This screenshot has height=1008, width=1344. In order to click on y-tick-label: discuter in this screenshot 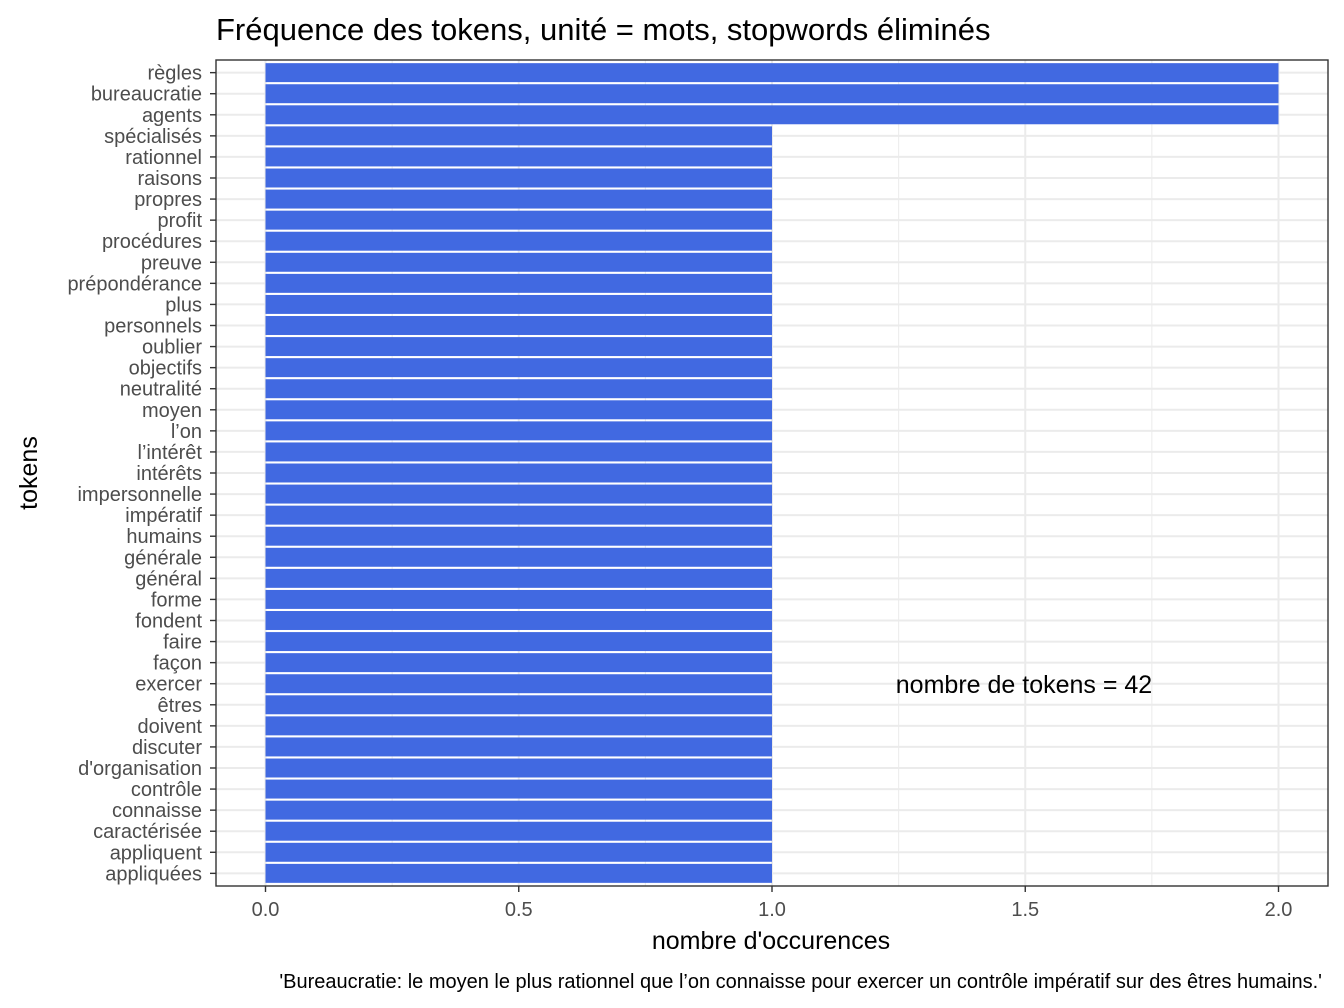, I will do `click(167, 748)`.